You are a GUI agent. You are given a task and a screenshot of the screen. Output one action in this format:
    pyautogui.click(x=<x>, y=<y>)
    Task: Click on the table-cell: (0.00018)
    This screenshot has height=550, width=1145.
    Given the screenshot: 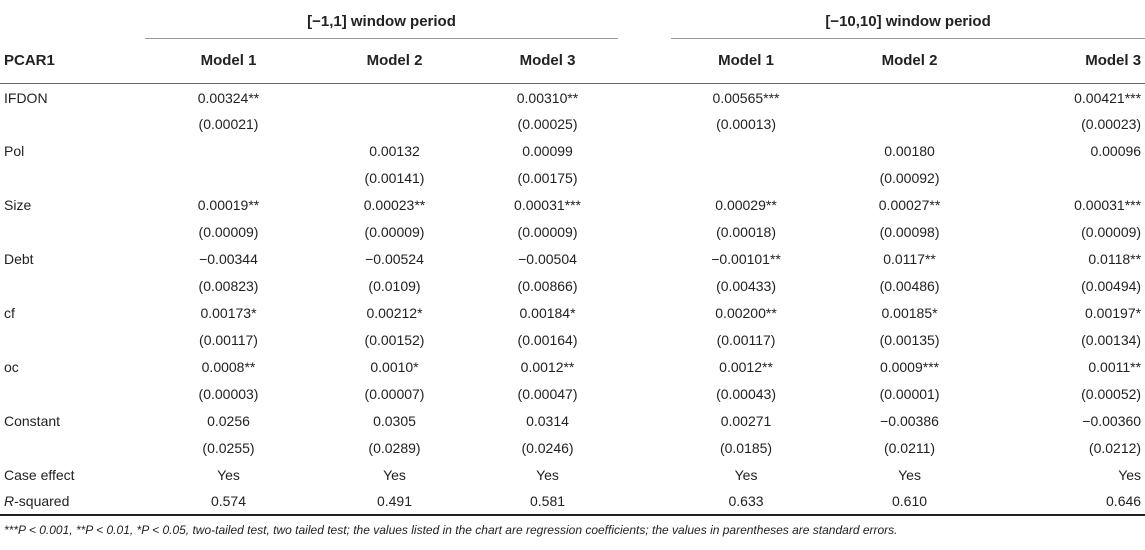 What is the action you would take?
    pyautogui.click(x=746, y=231)
    